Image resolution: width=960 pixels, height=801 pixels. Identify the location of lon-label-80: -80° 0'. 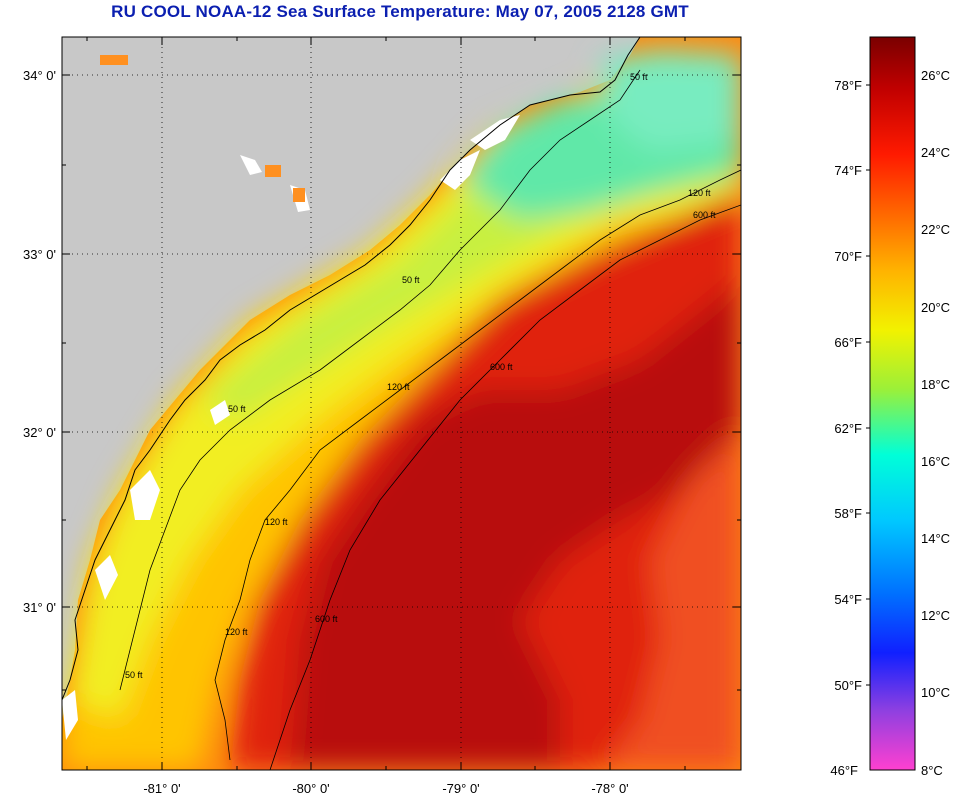
(310, 788).